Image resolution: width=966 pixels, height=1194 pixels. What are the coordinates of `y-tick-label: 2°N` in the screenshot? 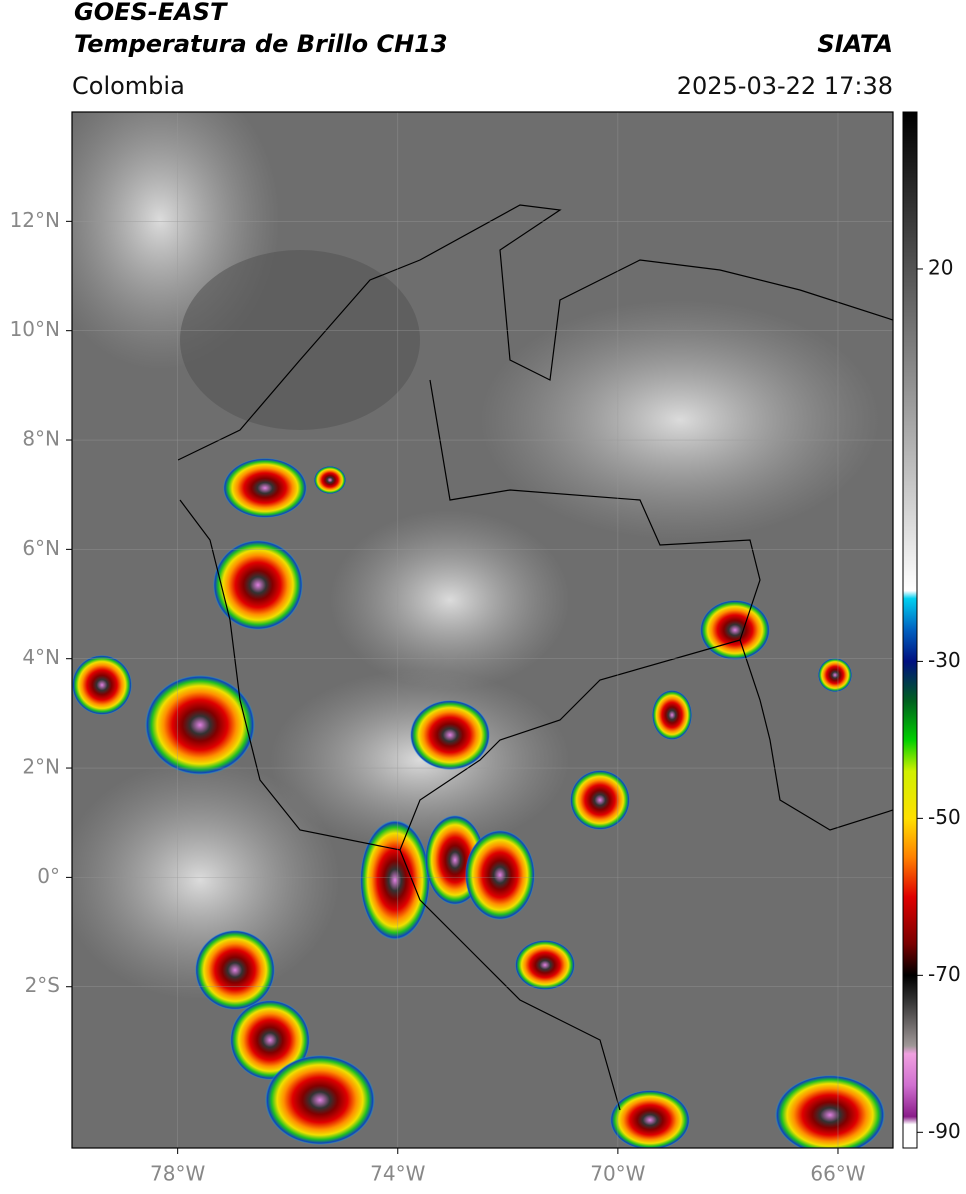 It's located at (41, 767).